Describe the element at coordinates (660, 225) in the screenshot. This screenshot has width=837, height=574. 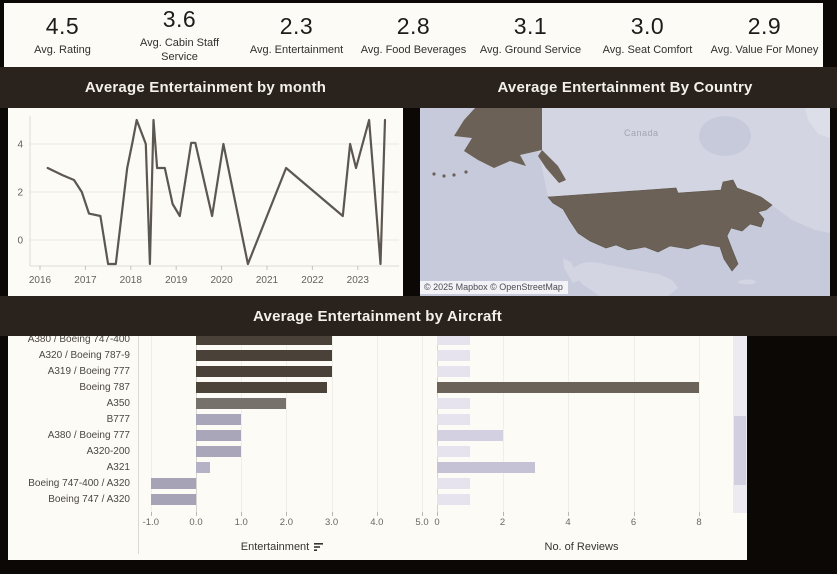
I see `us-country-shape` at that location.